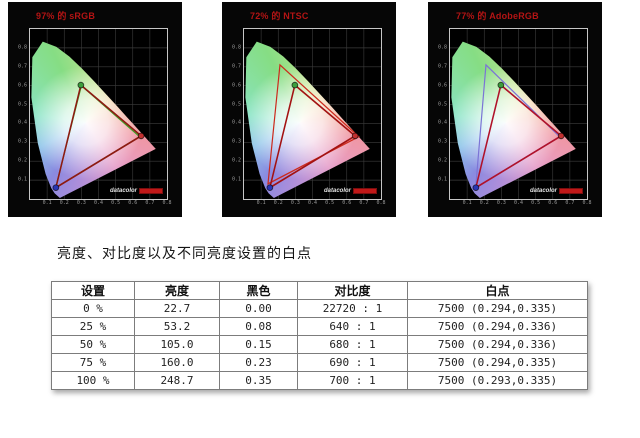 This screenshot has width=640, height=438. What do you see at coordinates (177, 326) in the screenshot?
I see `table-cell: 53.2` at bounding box center [177, 326].